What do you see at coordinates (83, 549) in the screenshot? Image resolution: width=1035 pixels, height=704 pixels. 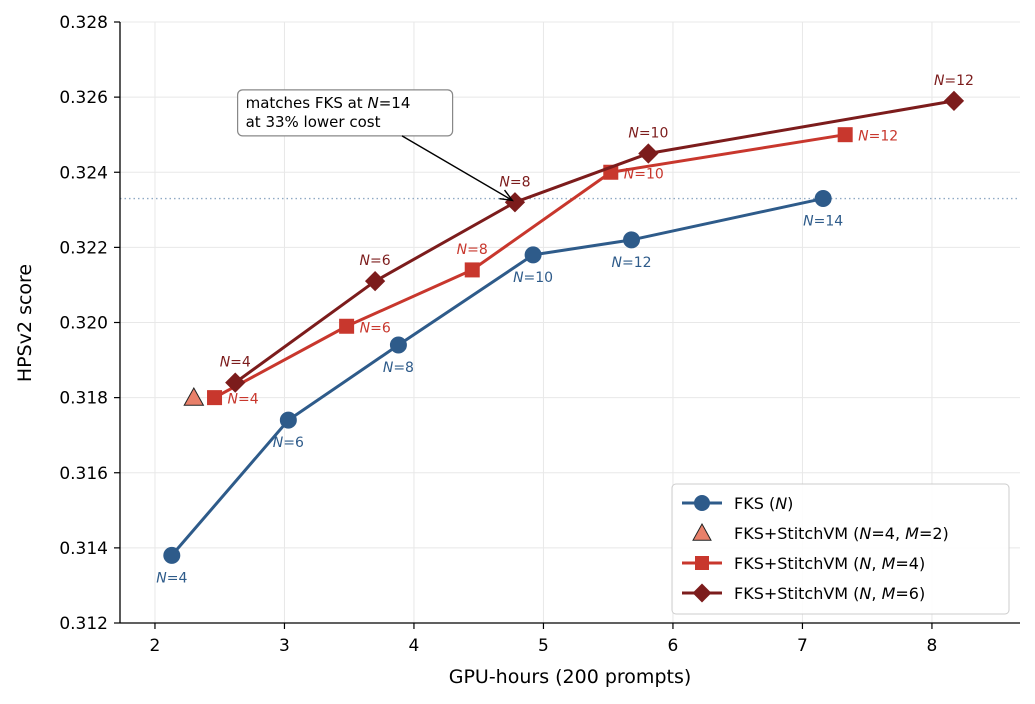 I see `y-tick-label: 0.314` at bounding box center [83, 549].